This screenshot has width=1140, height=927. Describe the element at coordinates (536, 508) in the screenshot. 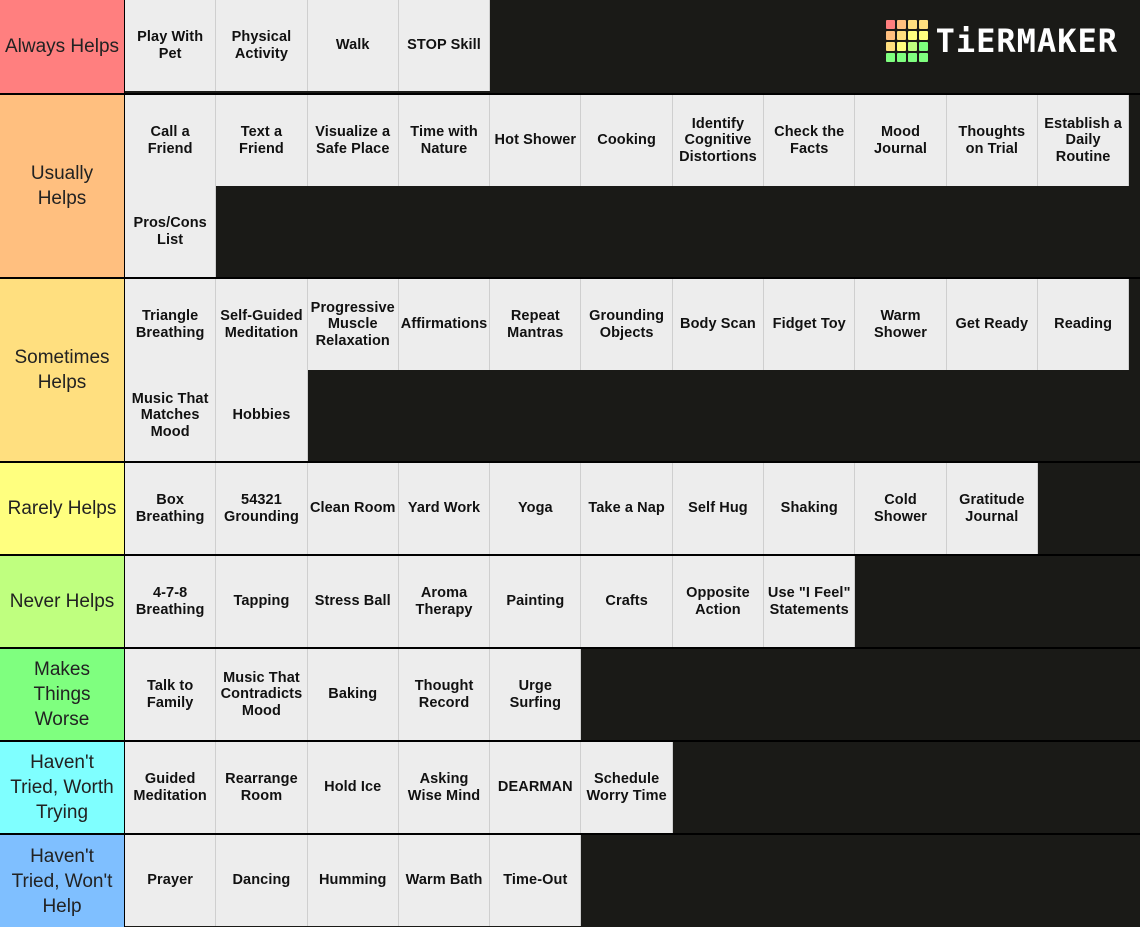

I see `tier-item-card: Yoga` at that location.